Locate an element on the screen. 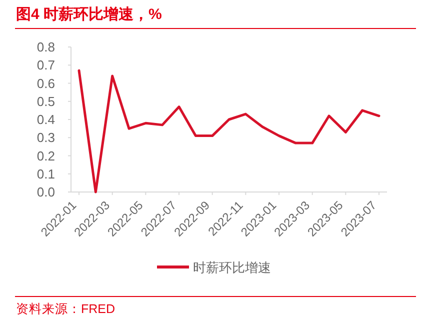 The height and width of the screenshot is (322, 423). y-tick-label: 0.6 is located at coordinates (45, 83).